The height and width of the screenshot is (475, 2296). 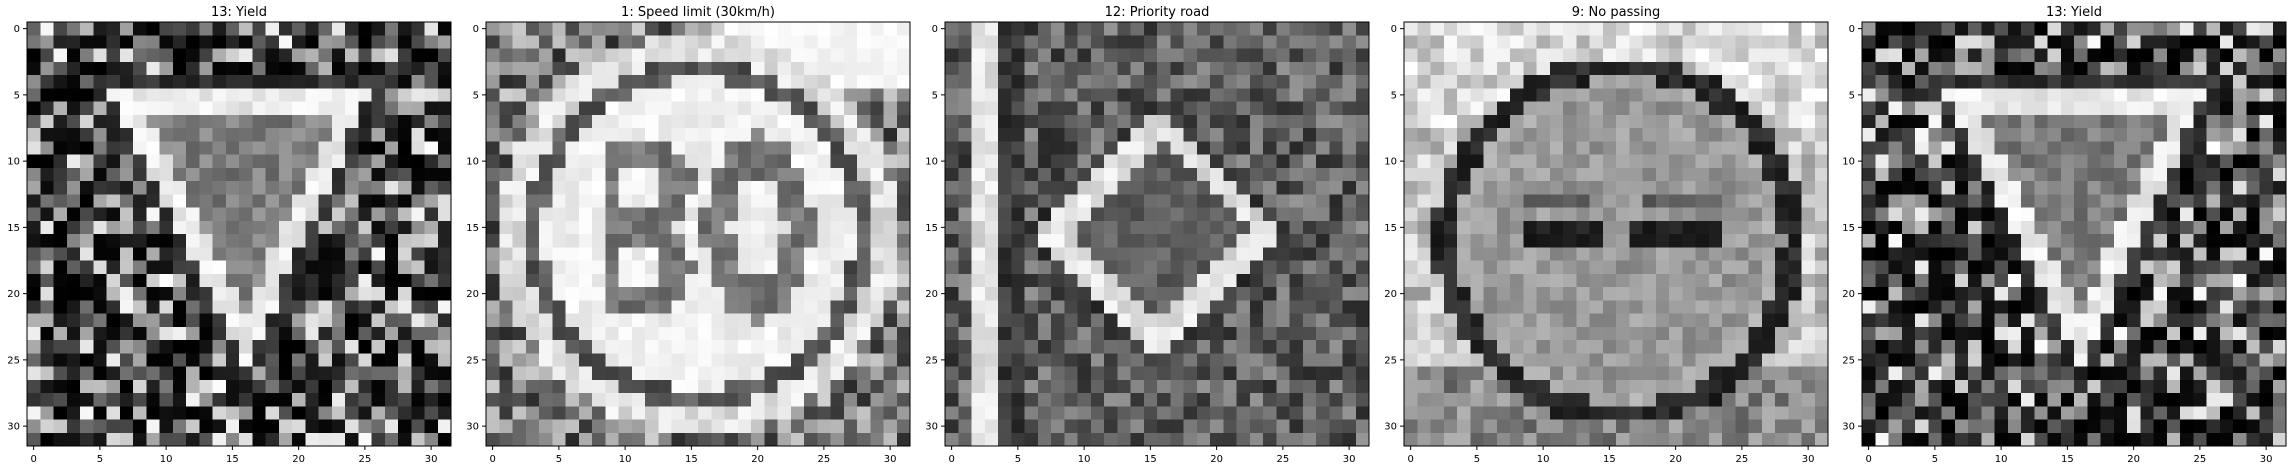 I want to click on panel-title: 9: No passing, so click(x=1616, y=12).